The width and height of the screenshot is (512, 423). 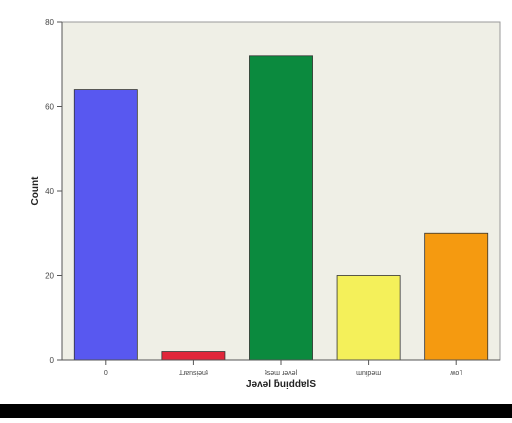 I want to click on y-axis: 0 20 40 60 80, so click(x=54, y=191).